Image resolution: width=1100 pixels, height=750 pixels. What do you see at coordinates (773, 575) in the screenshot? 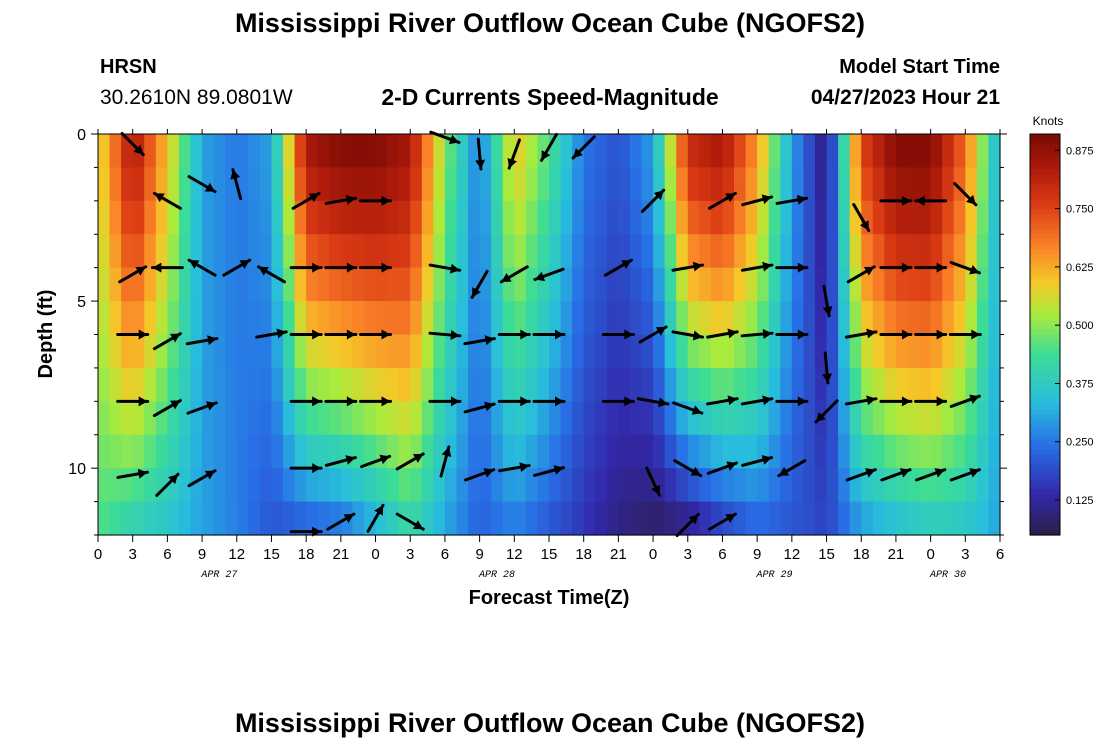
I see `date-label: APR 29` at bounding box center [773, 575].